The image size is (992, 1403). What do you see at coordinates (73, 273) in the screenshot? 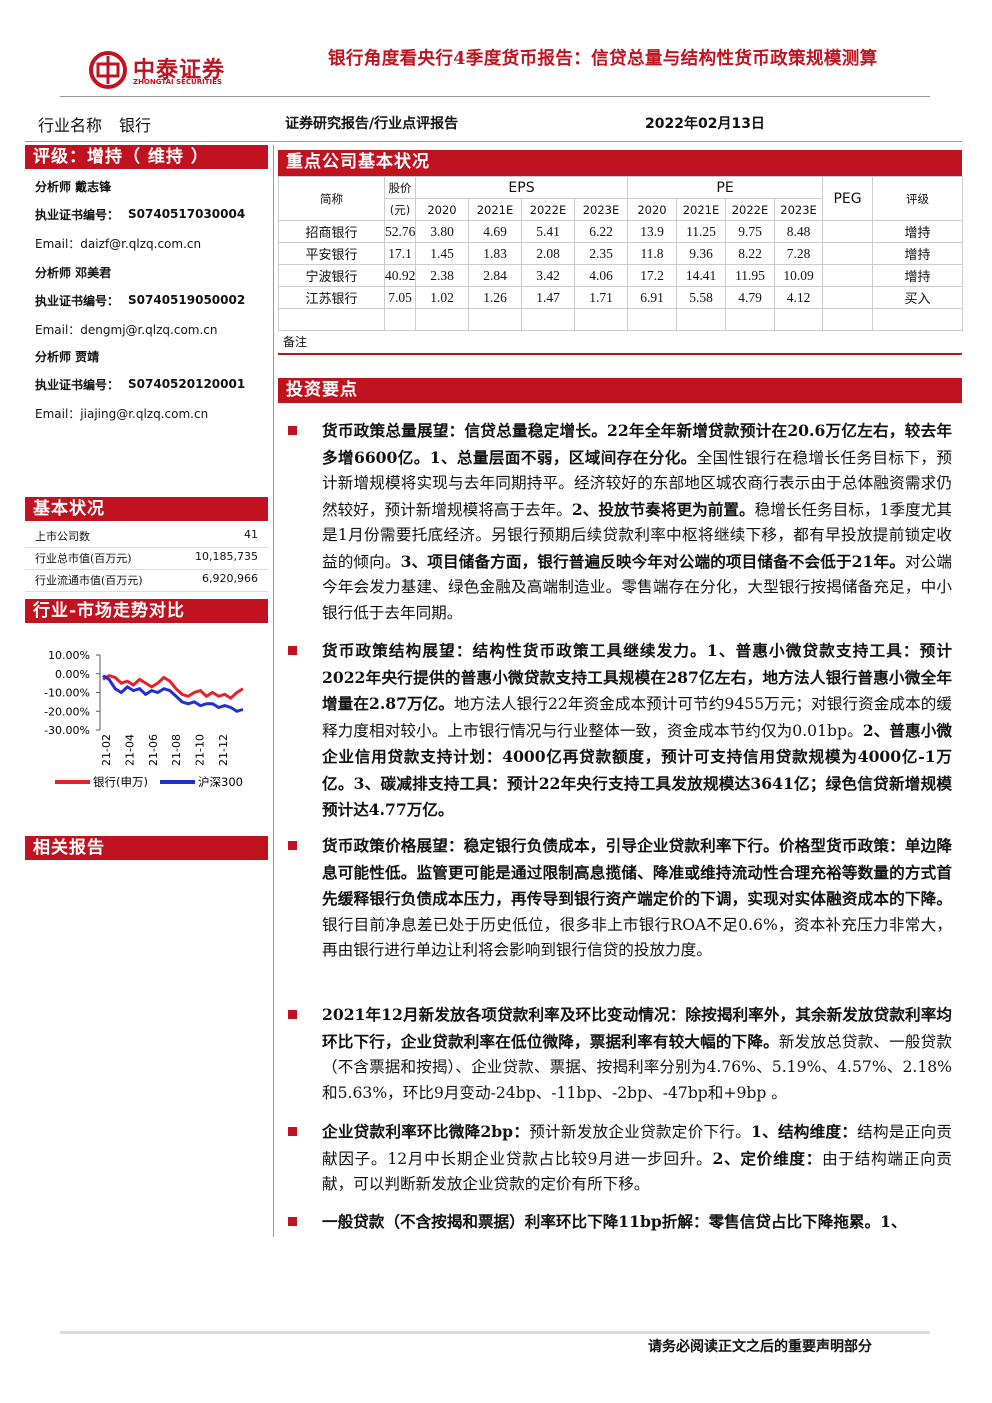
I see `analyst-name: 分析师 邓美君` at bounding box center [73, 273].